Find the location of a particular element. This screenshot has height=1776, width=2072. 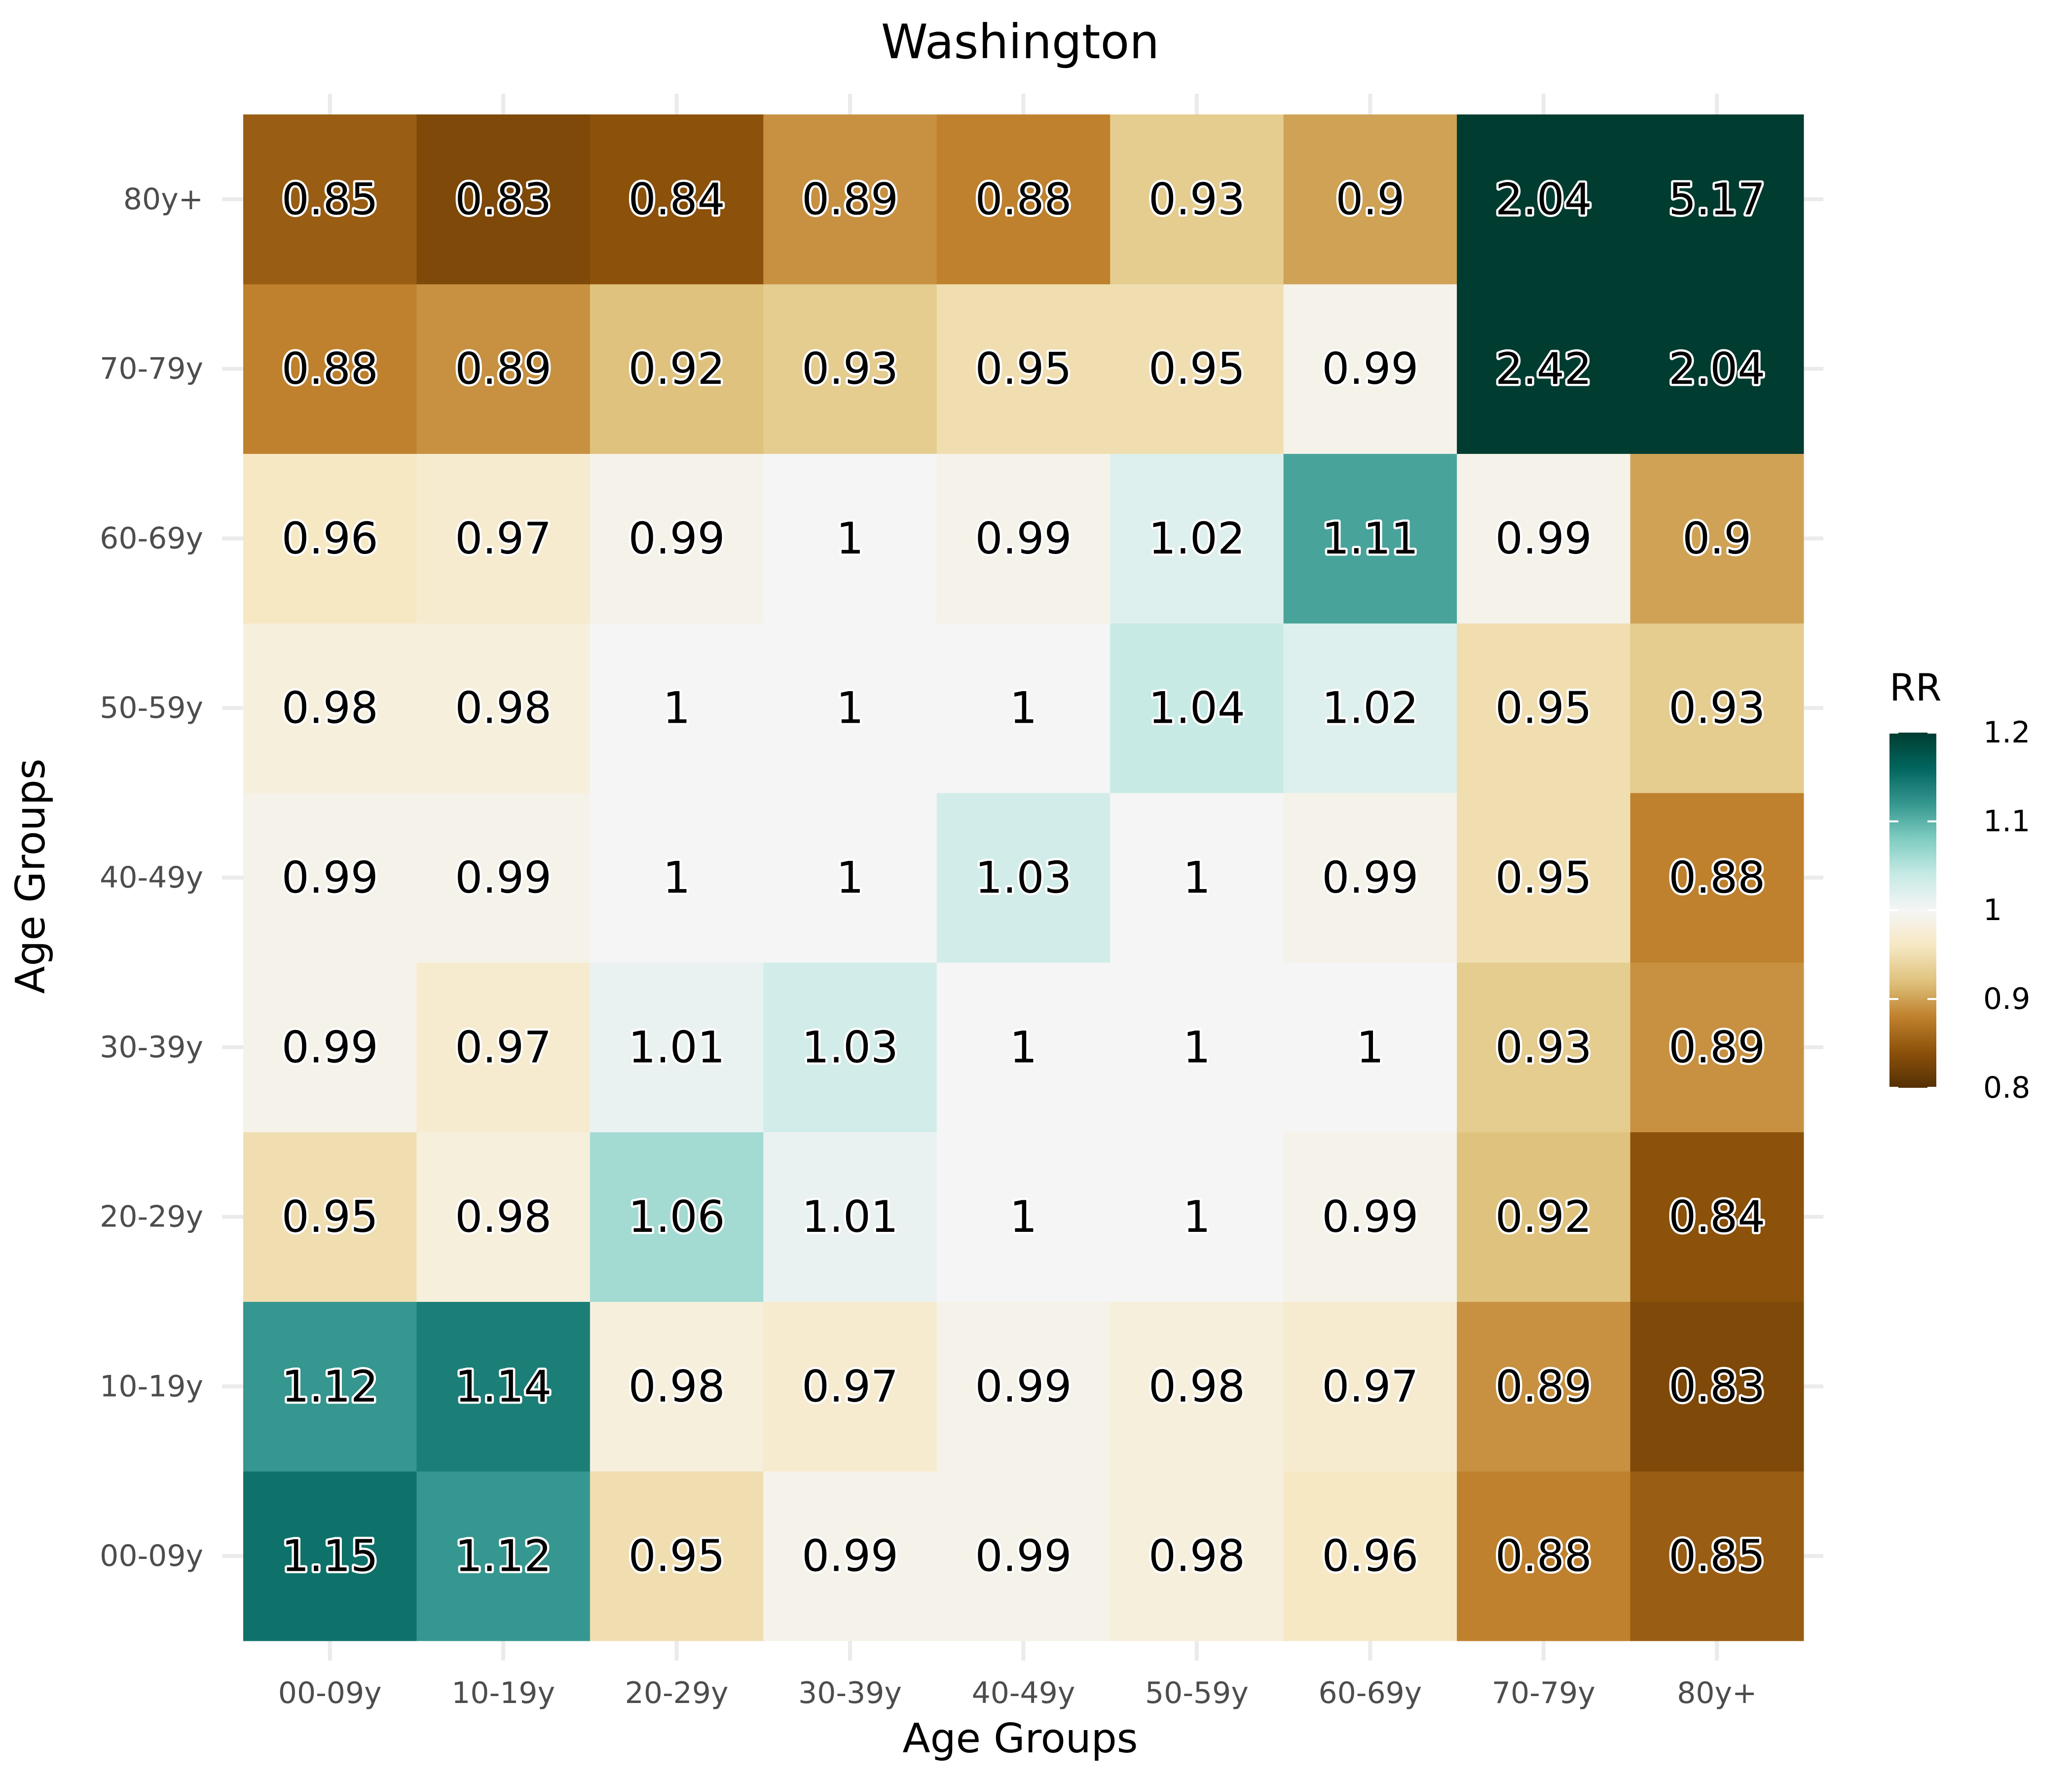

x-tick-label: 40-49y is located at coordinates (1024, 1693).